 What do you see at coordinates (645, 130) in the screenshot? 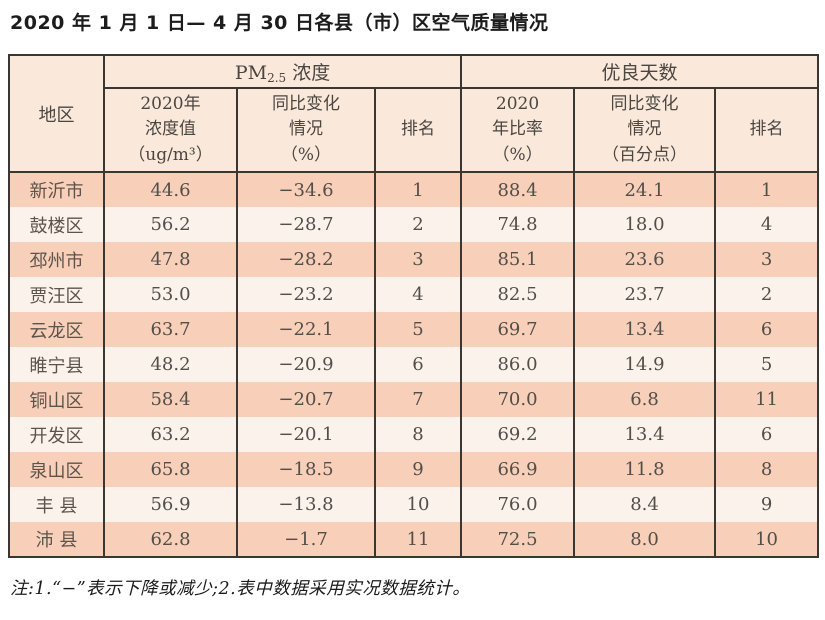
I see `column-header-good-change: 同比变化 情况 （百分点）` at bounding box center [645, 130].